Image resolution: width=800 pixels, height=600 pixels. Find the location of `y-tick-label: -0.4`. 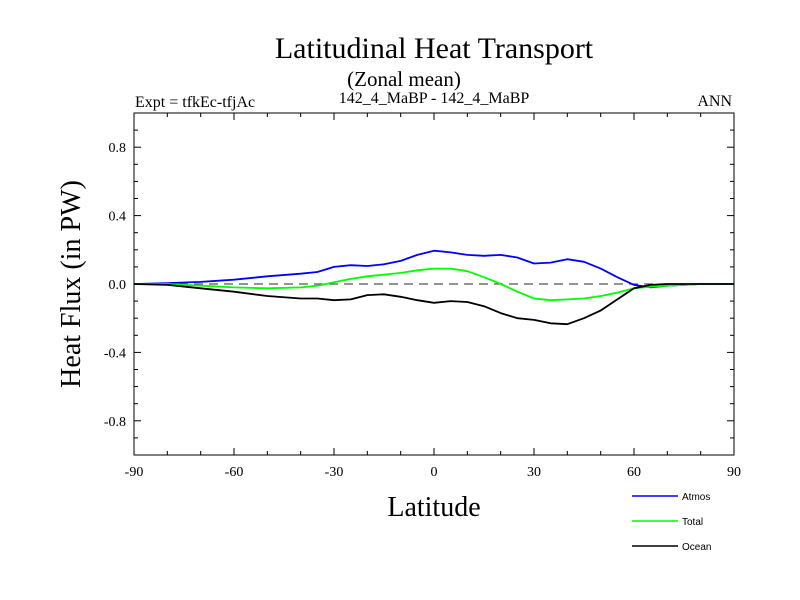

y-tick-label: -0.4 is located at coordinates (115, 353).